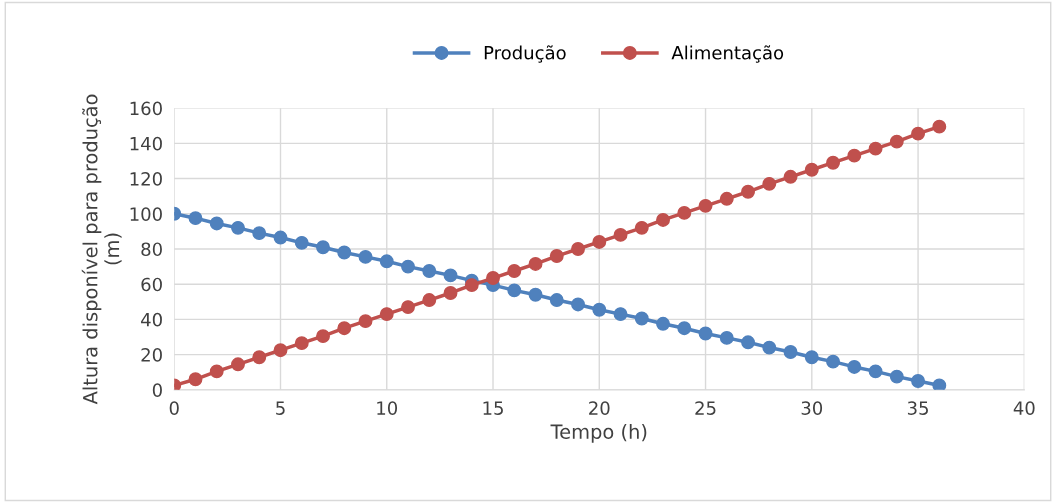  Describe the element at coordinates (387, 408) in the screenshot. I see `x-tick-label: 10` at that location.